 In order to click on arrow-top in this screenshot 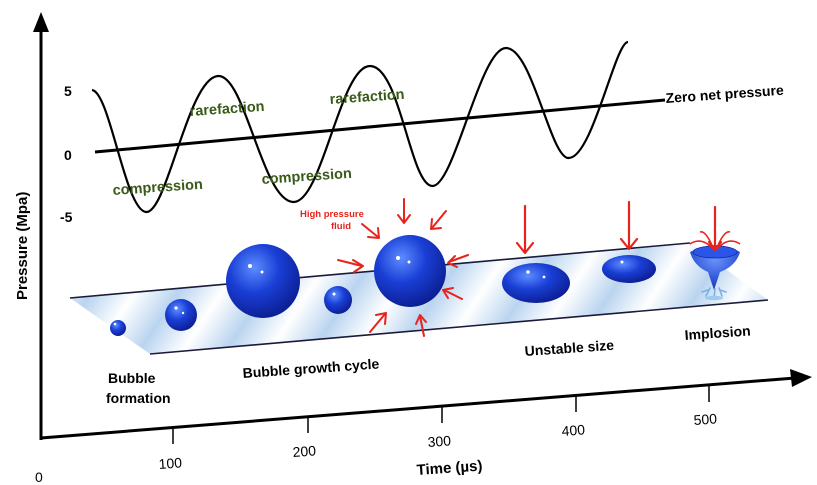, I will do `click(404, 211)`.